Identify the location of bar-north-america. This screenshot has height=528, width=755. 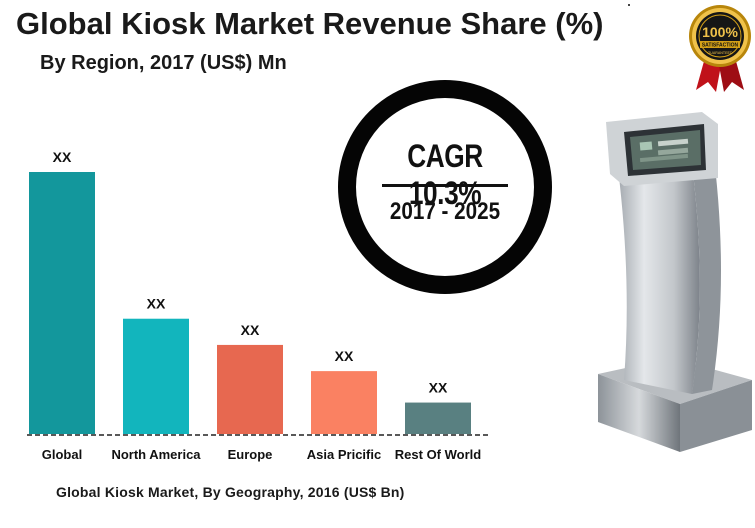
(156, 376).